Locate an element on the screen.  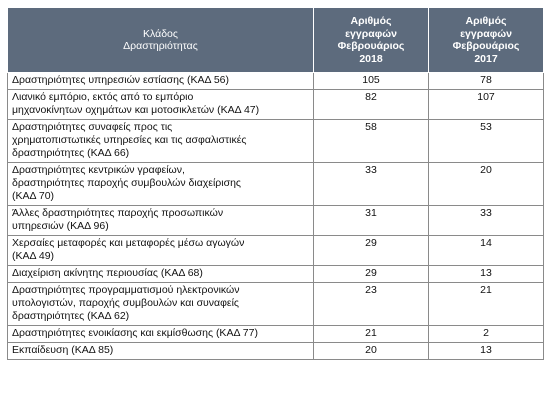
header-2017: Αριθμός εγγραφών Φεβρουάριος 2017 is located at coordinates (486, 40).